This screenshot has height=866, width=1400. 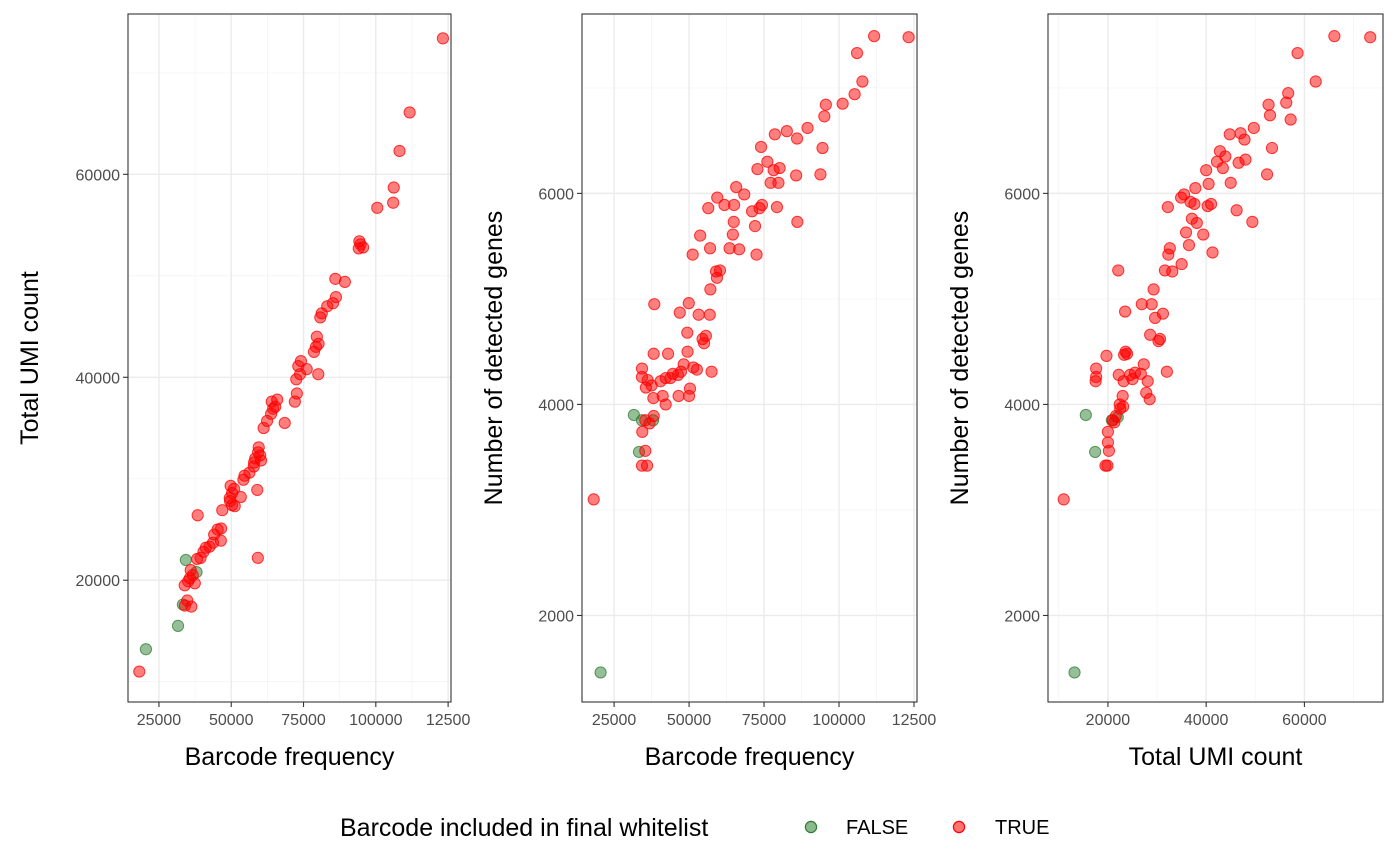 What do you see at coordinates (1022, 616) in the screenshot?
I see `y-tick-label: 2000` at bounding box center [1022, 616].